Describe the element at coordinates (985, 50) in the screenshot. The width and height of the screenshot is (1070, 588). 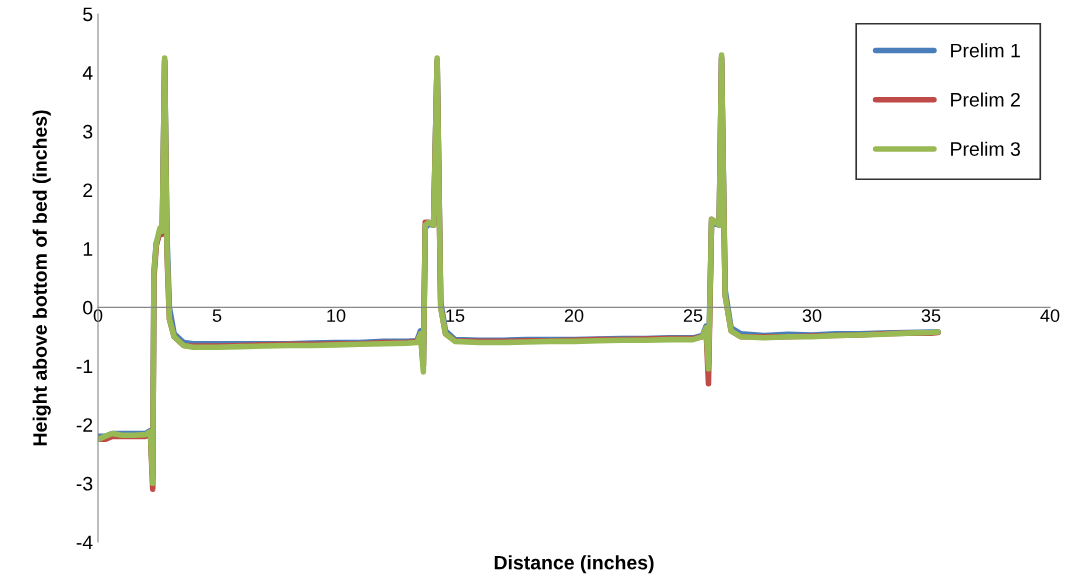
I see `legend-label: Prelim 1` at that location.